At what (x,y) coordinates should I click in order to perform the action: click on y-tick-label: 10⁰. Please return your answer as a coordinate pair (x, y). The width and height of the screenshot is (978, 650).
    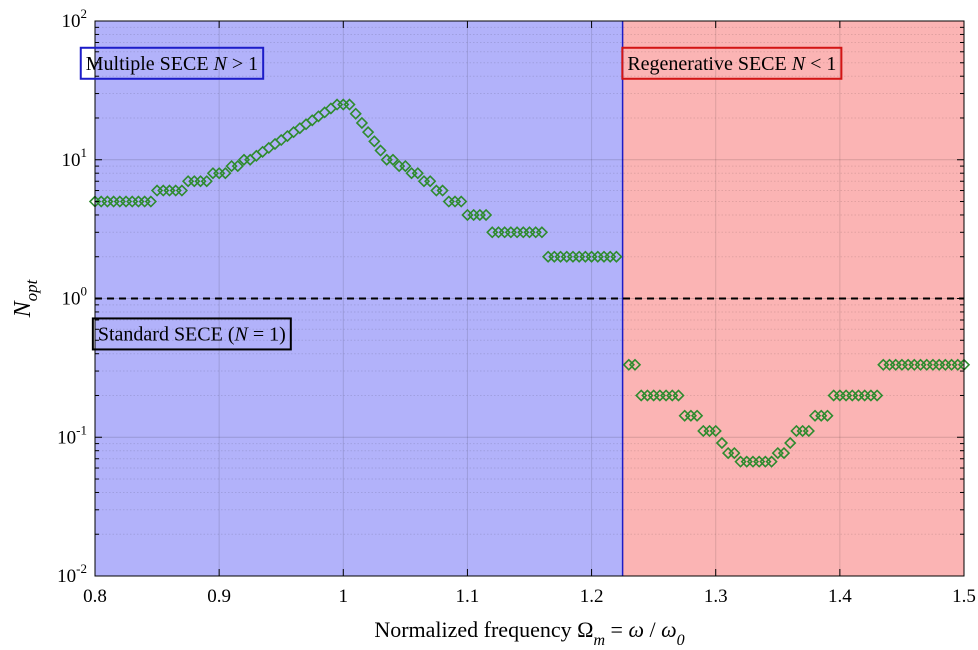
    Looking at the image, I should click on (75, 297).